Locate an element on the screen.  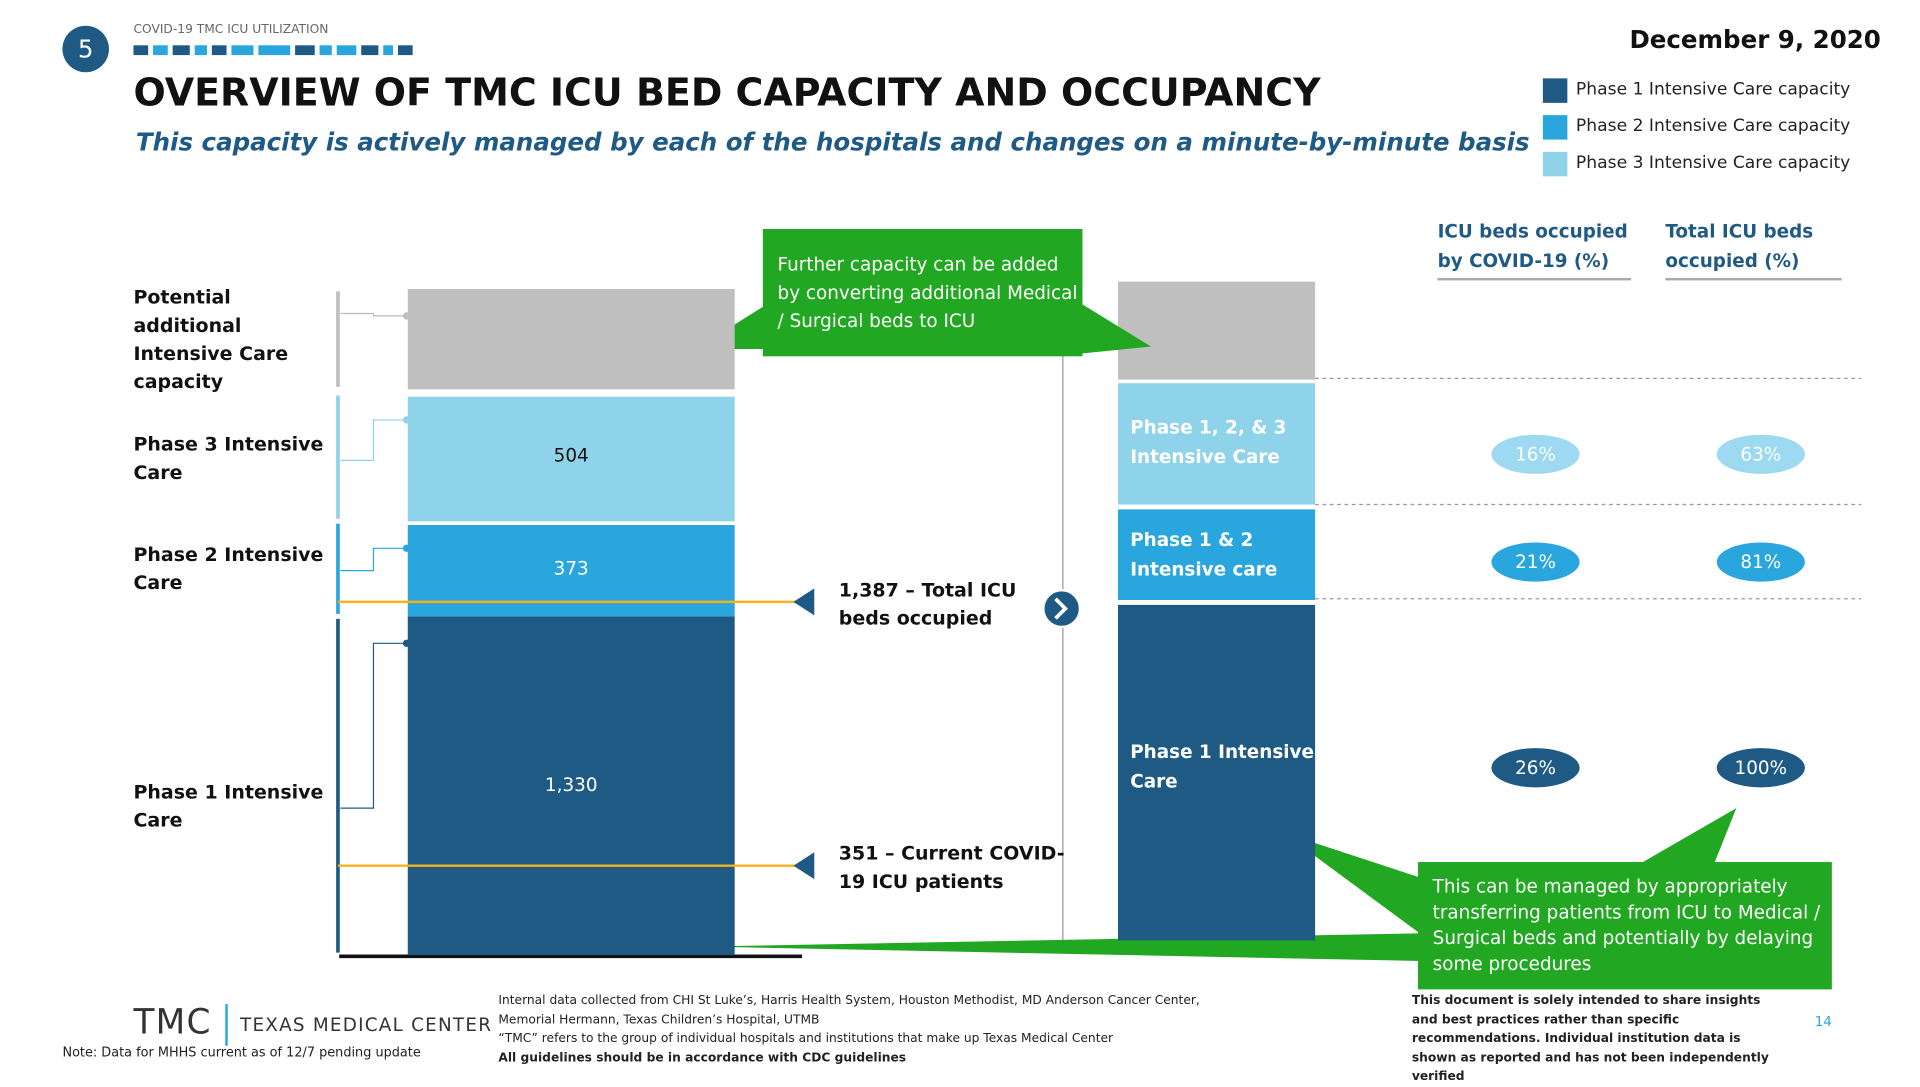
potential-segment is located at coordinates (571, 339).